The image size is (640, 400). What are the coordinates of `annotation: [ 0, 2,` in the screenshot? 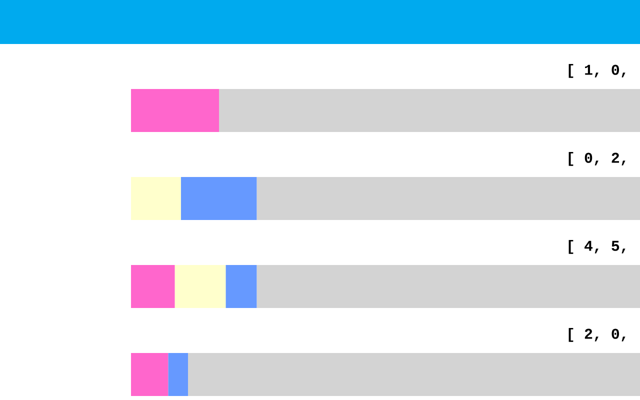 It's located at (597, 159).